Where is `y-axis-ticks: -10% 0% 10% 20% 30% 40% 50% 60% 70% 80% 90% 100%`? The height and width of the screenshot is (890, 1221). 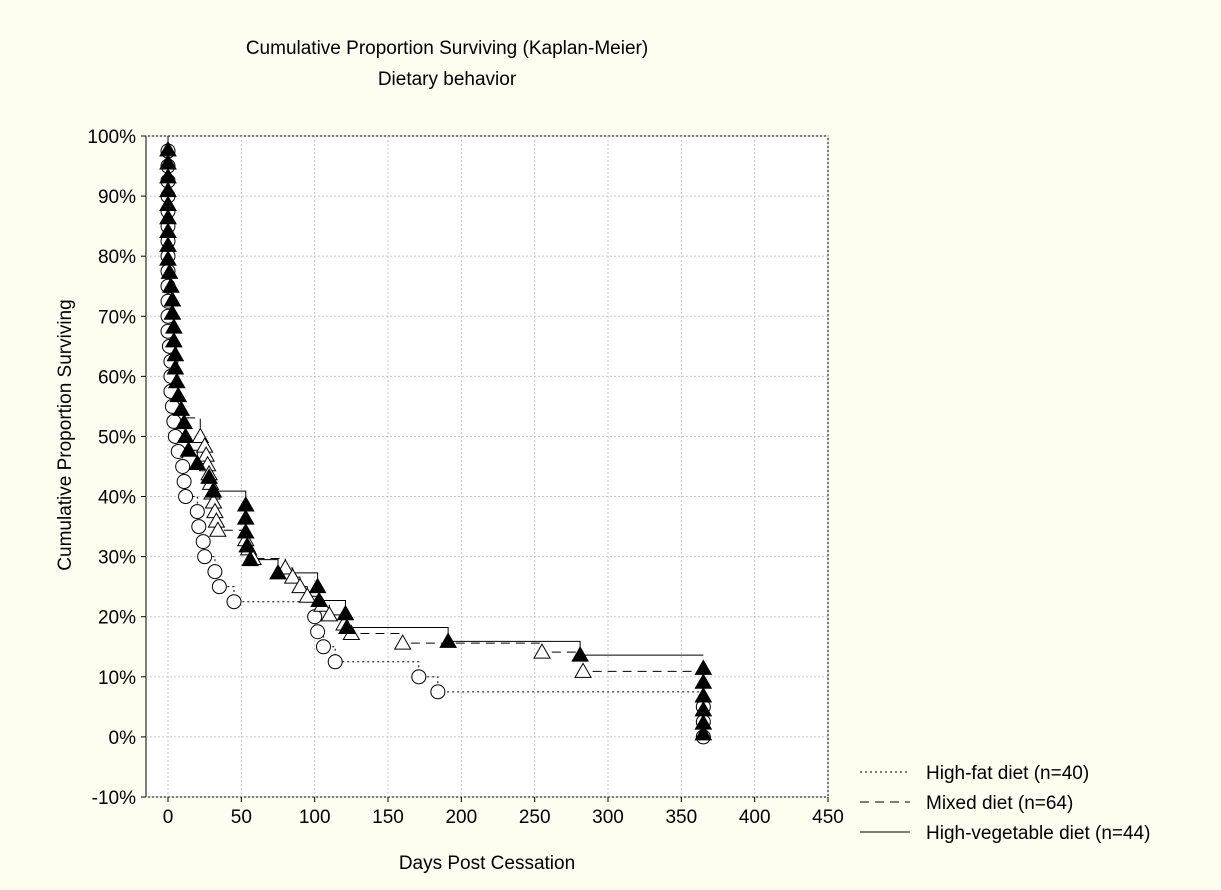
y-axis-ticks: -10% 0% 10% 20% 30% 40% 50% 60% 70% 80% 90% 100% is located at coordinates (116, 468).